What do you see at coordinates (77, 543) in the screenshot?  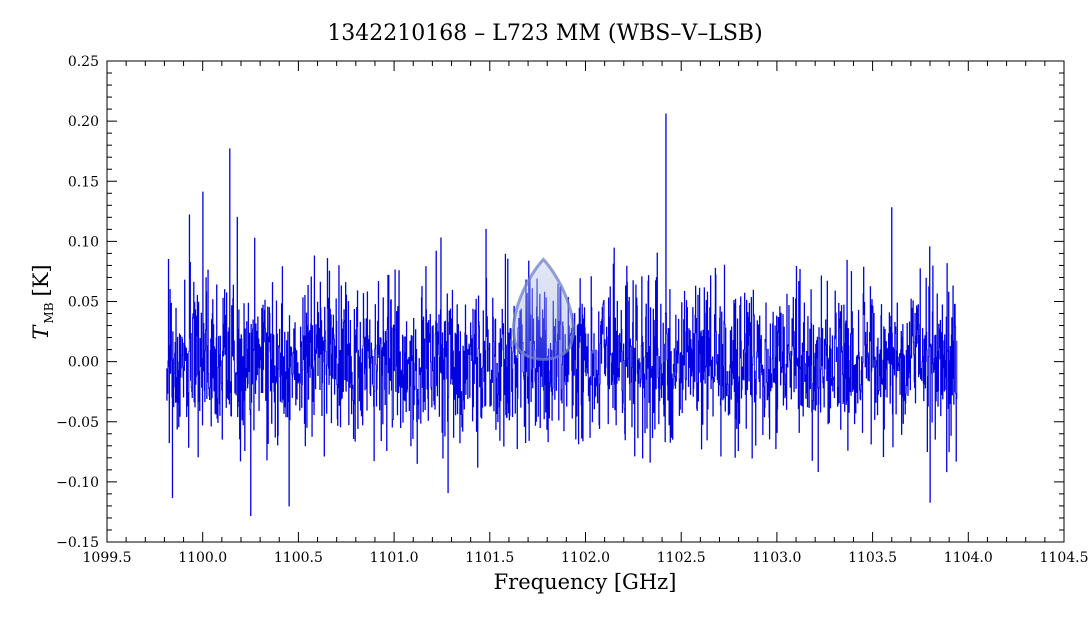 I see `y-tick-label: −0.15` at bounding box center [77, 543].